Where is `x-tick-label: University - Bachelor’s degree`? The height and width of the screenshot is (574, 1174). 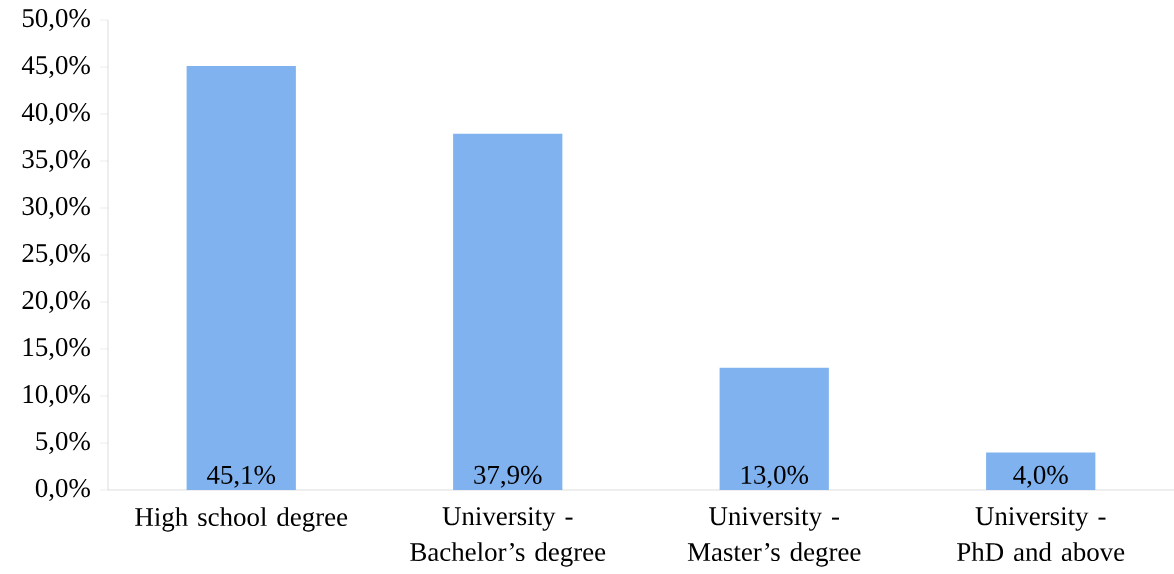 x-tick-label: University - Bachelor’s degree is located at coordinates (508, 537).